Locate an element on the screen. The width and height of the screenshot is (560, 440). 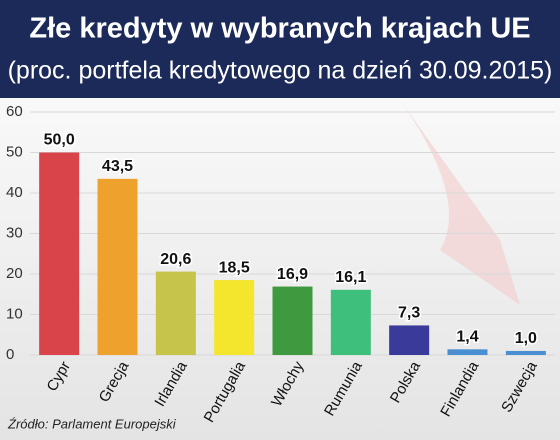
value-label: 1,0 is located at coordinates (526, 338).